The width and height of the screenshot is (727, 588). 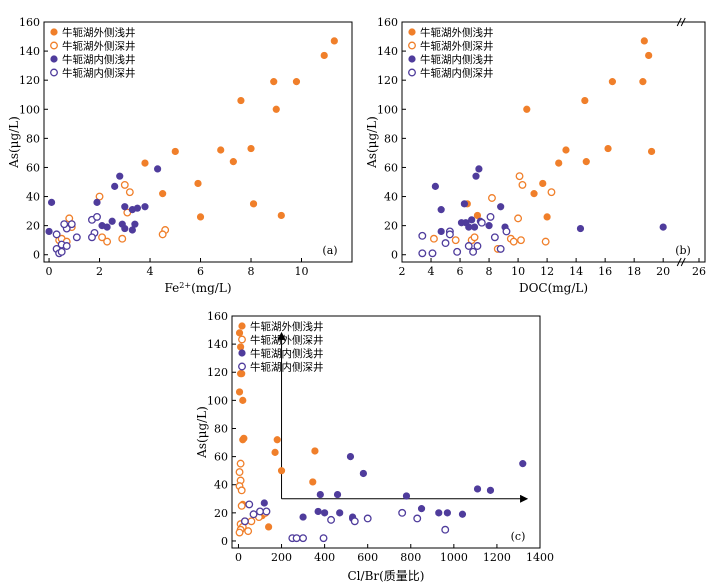 I want to click on x-tick-label: 4, so click(x=431, y=271).